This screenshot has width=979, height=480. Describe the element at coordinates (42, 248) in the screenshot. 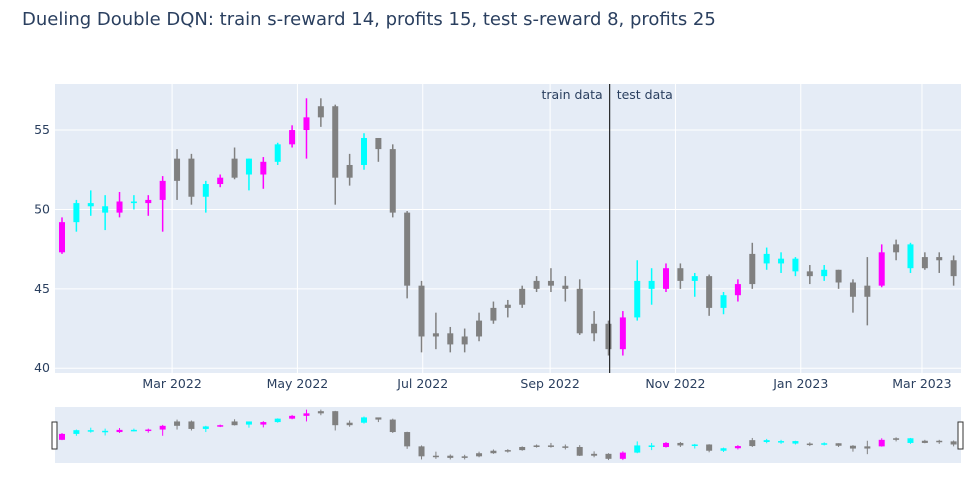

I see `y-axis: 40 45 50 55` at that location.